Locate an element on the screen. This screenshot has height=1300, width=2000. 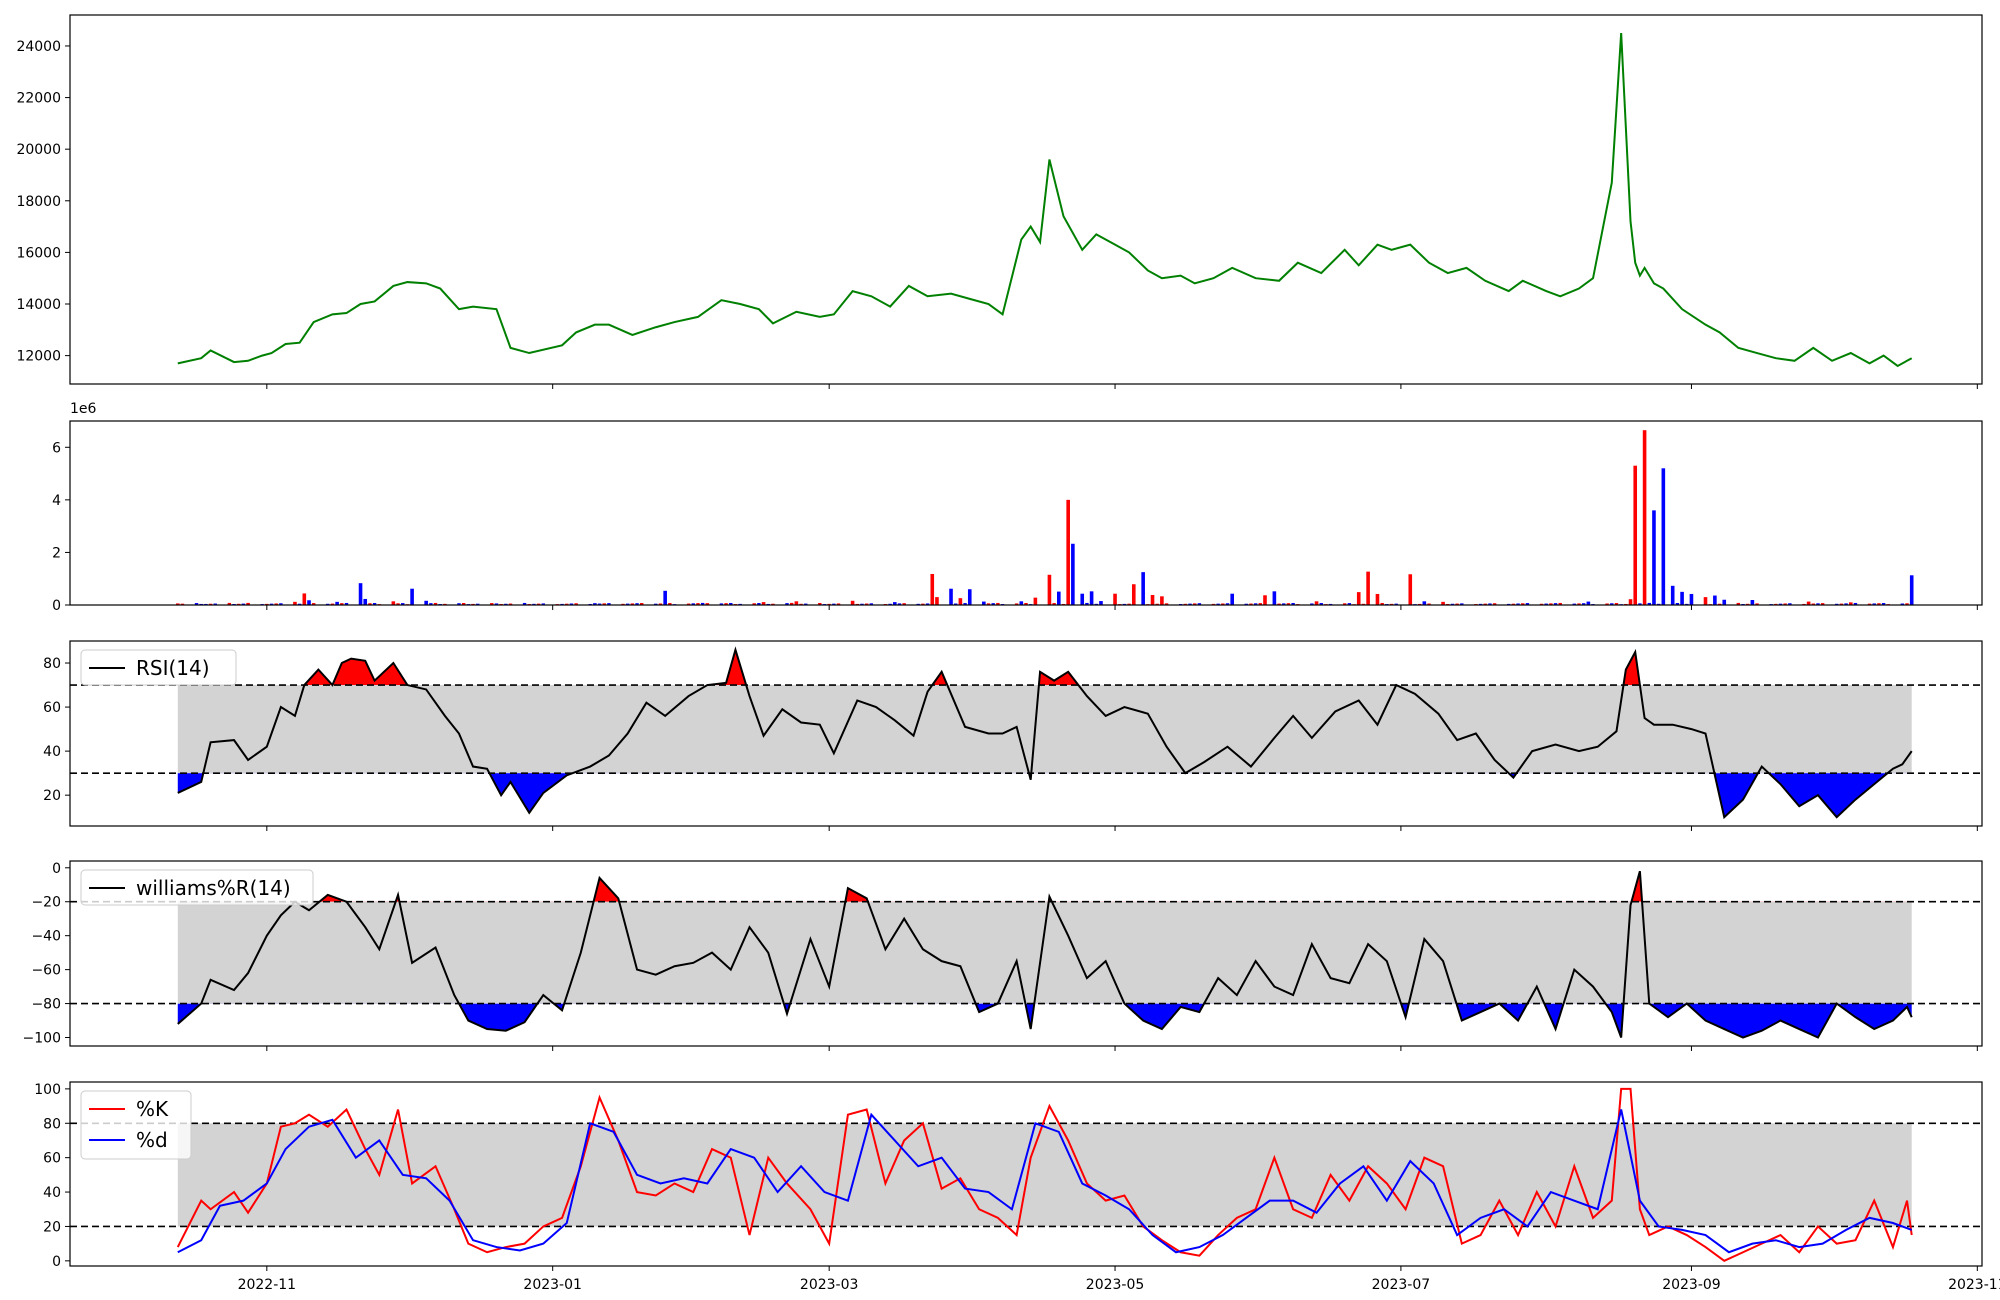
price-ytick-label: 14000 is located at coordinates (38, 305).